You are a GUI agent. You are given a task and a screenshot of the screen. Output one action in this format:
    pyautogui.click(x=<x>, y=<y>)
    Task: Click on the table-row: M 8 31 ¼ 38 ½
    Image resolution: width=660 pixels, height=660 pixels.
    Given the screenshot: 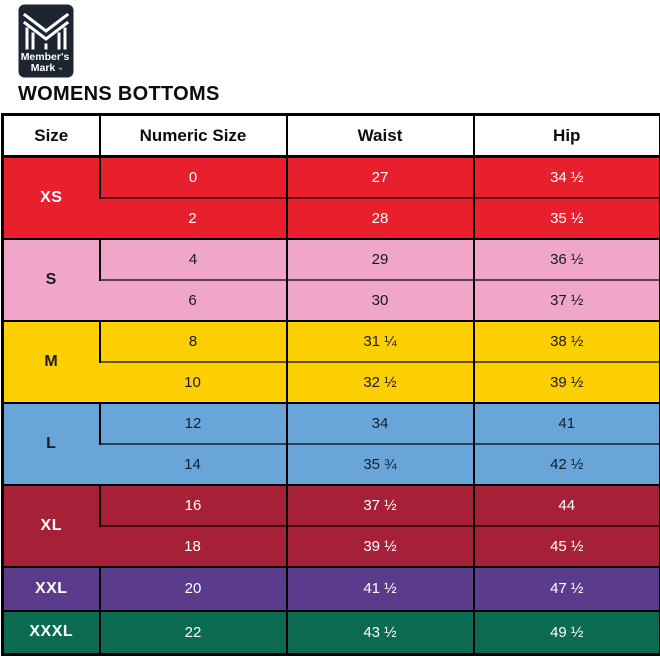 What is the action you would take?
    pyautogui.click(x=331, y=361)
    